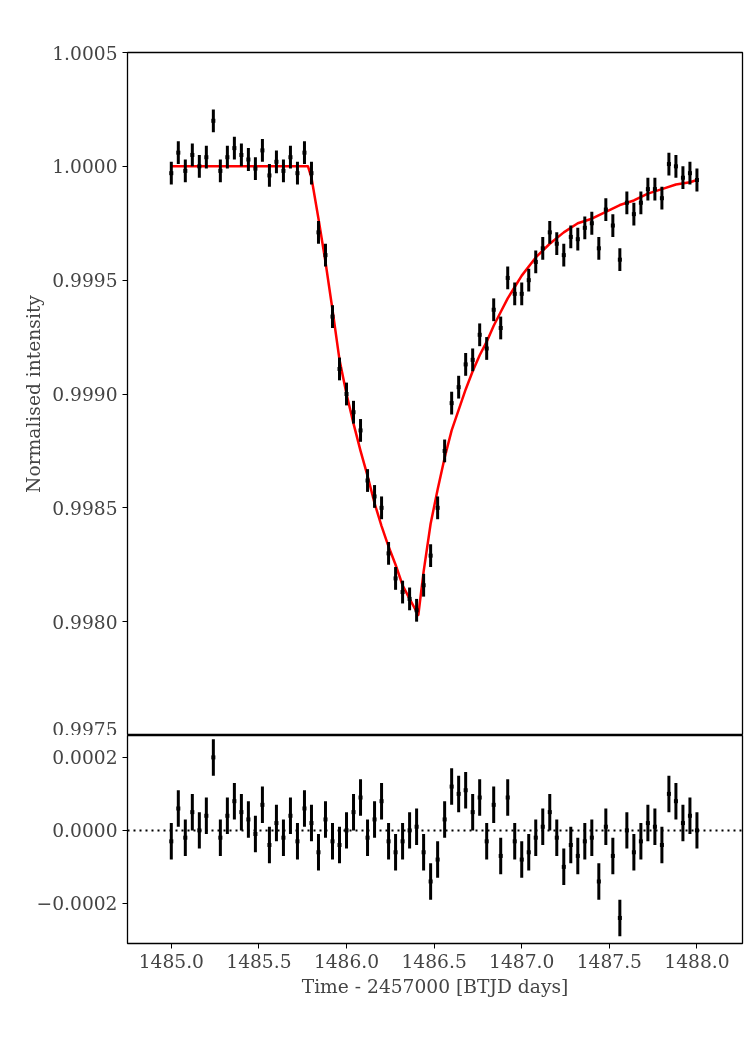 This screenshot has height=1050, width=750. What do you see at coordinates (522, 961) in the screenshot?
I see `x-tick-label: 1487.0` at bounding box center [522, 961].